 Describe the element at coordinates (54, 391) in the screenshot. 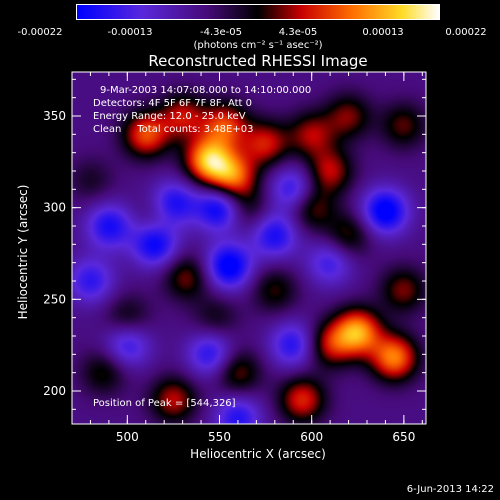

I see `y-tick-label: 200` at that location.